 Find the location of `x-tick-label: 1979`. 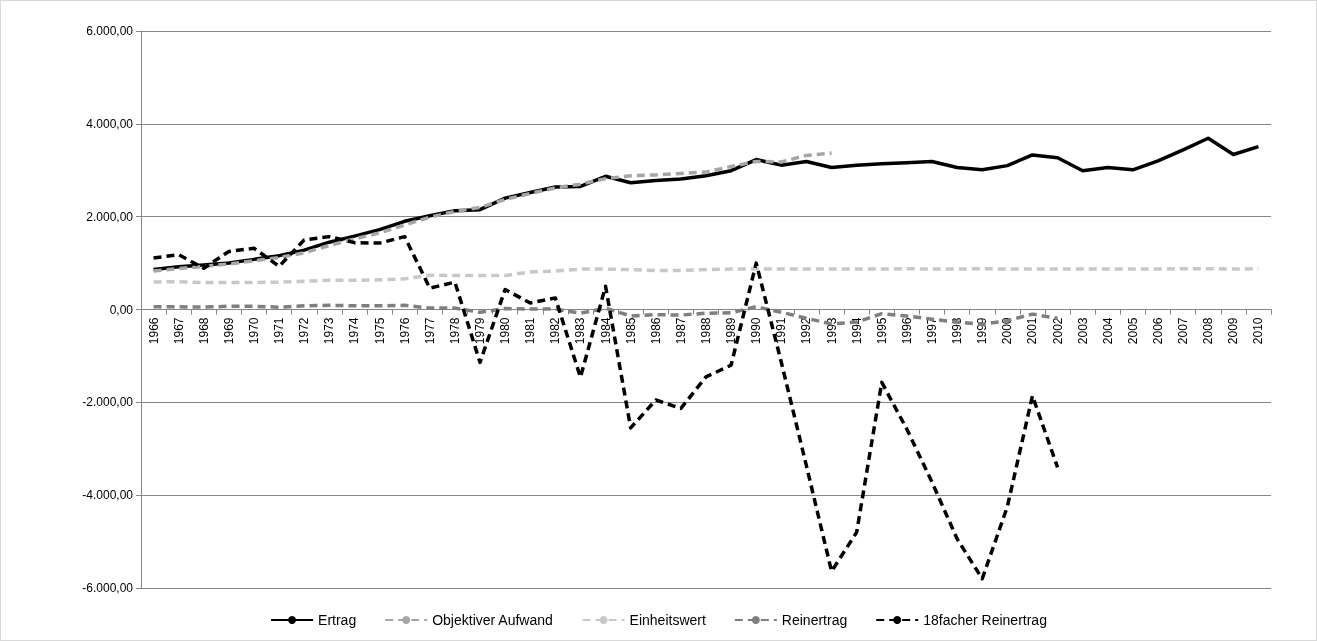

x-tick-label: 1979 is located at coordinates (480, 331).